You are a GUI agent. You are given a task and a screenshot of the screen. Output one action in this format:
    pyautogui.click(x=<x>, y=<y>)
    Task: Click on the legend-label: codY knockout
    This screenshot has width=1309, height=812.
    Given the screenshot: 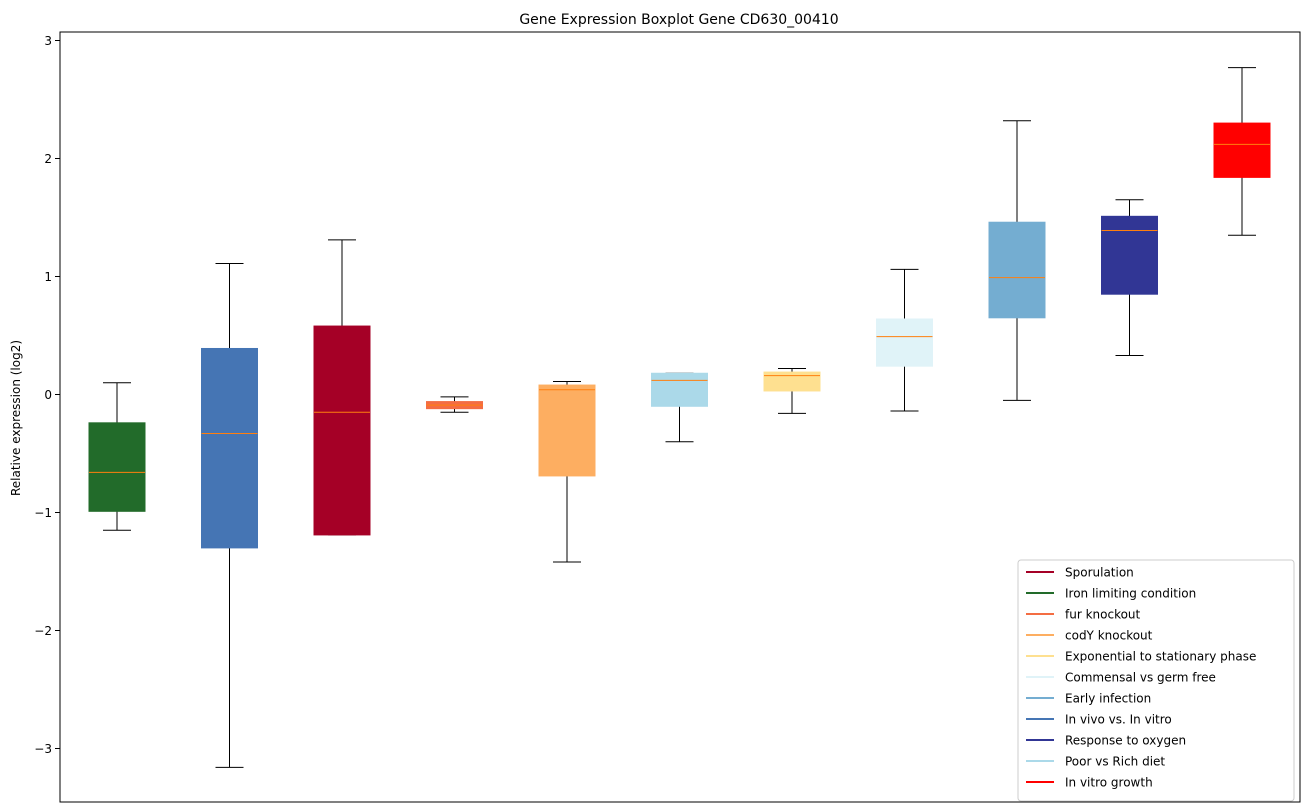 What is the action you would take?
    pyautogui.click(x=1109, y=636)
    